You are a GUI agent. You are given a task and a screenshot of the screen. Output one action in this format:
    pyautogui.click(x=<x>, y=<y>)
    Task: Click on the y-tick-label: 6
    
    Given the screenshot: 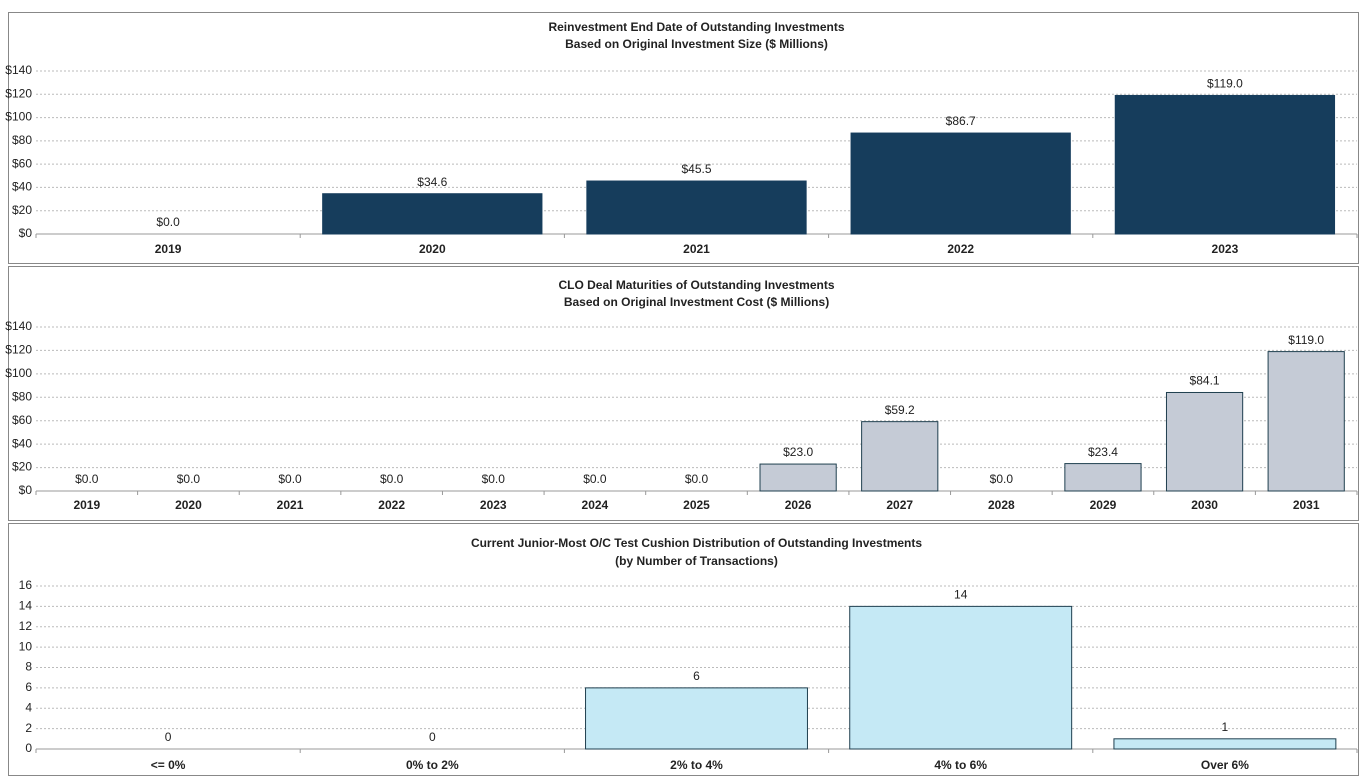 What is the action you would take?
    pyautogui.click(x=28, y=687)
    